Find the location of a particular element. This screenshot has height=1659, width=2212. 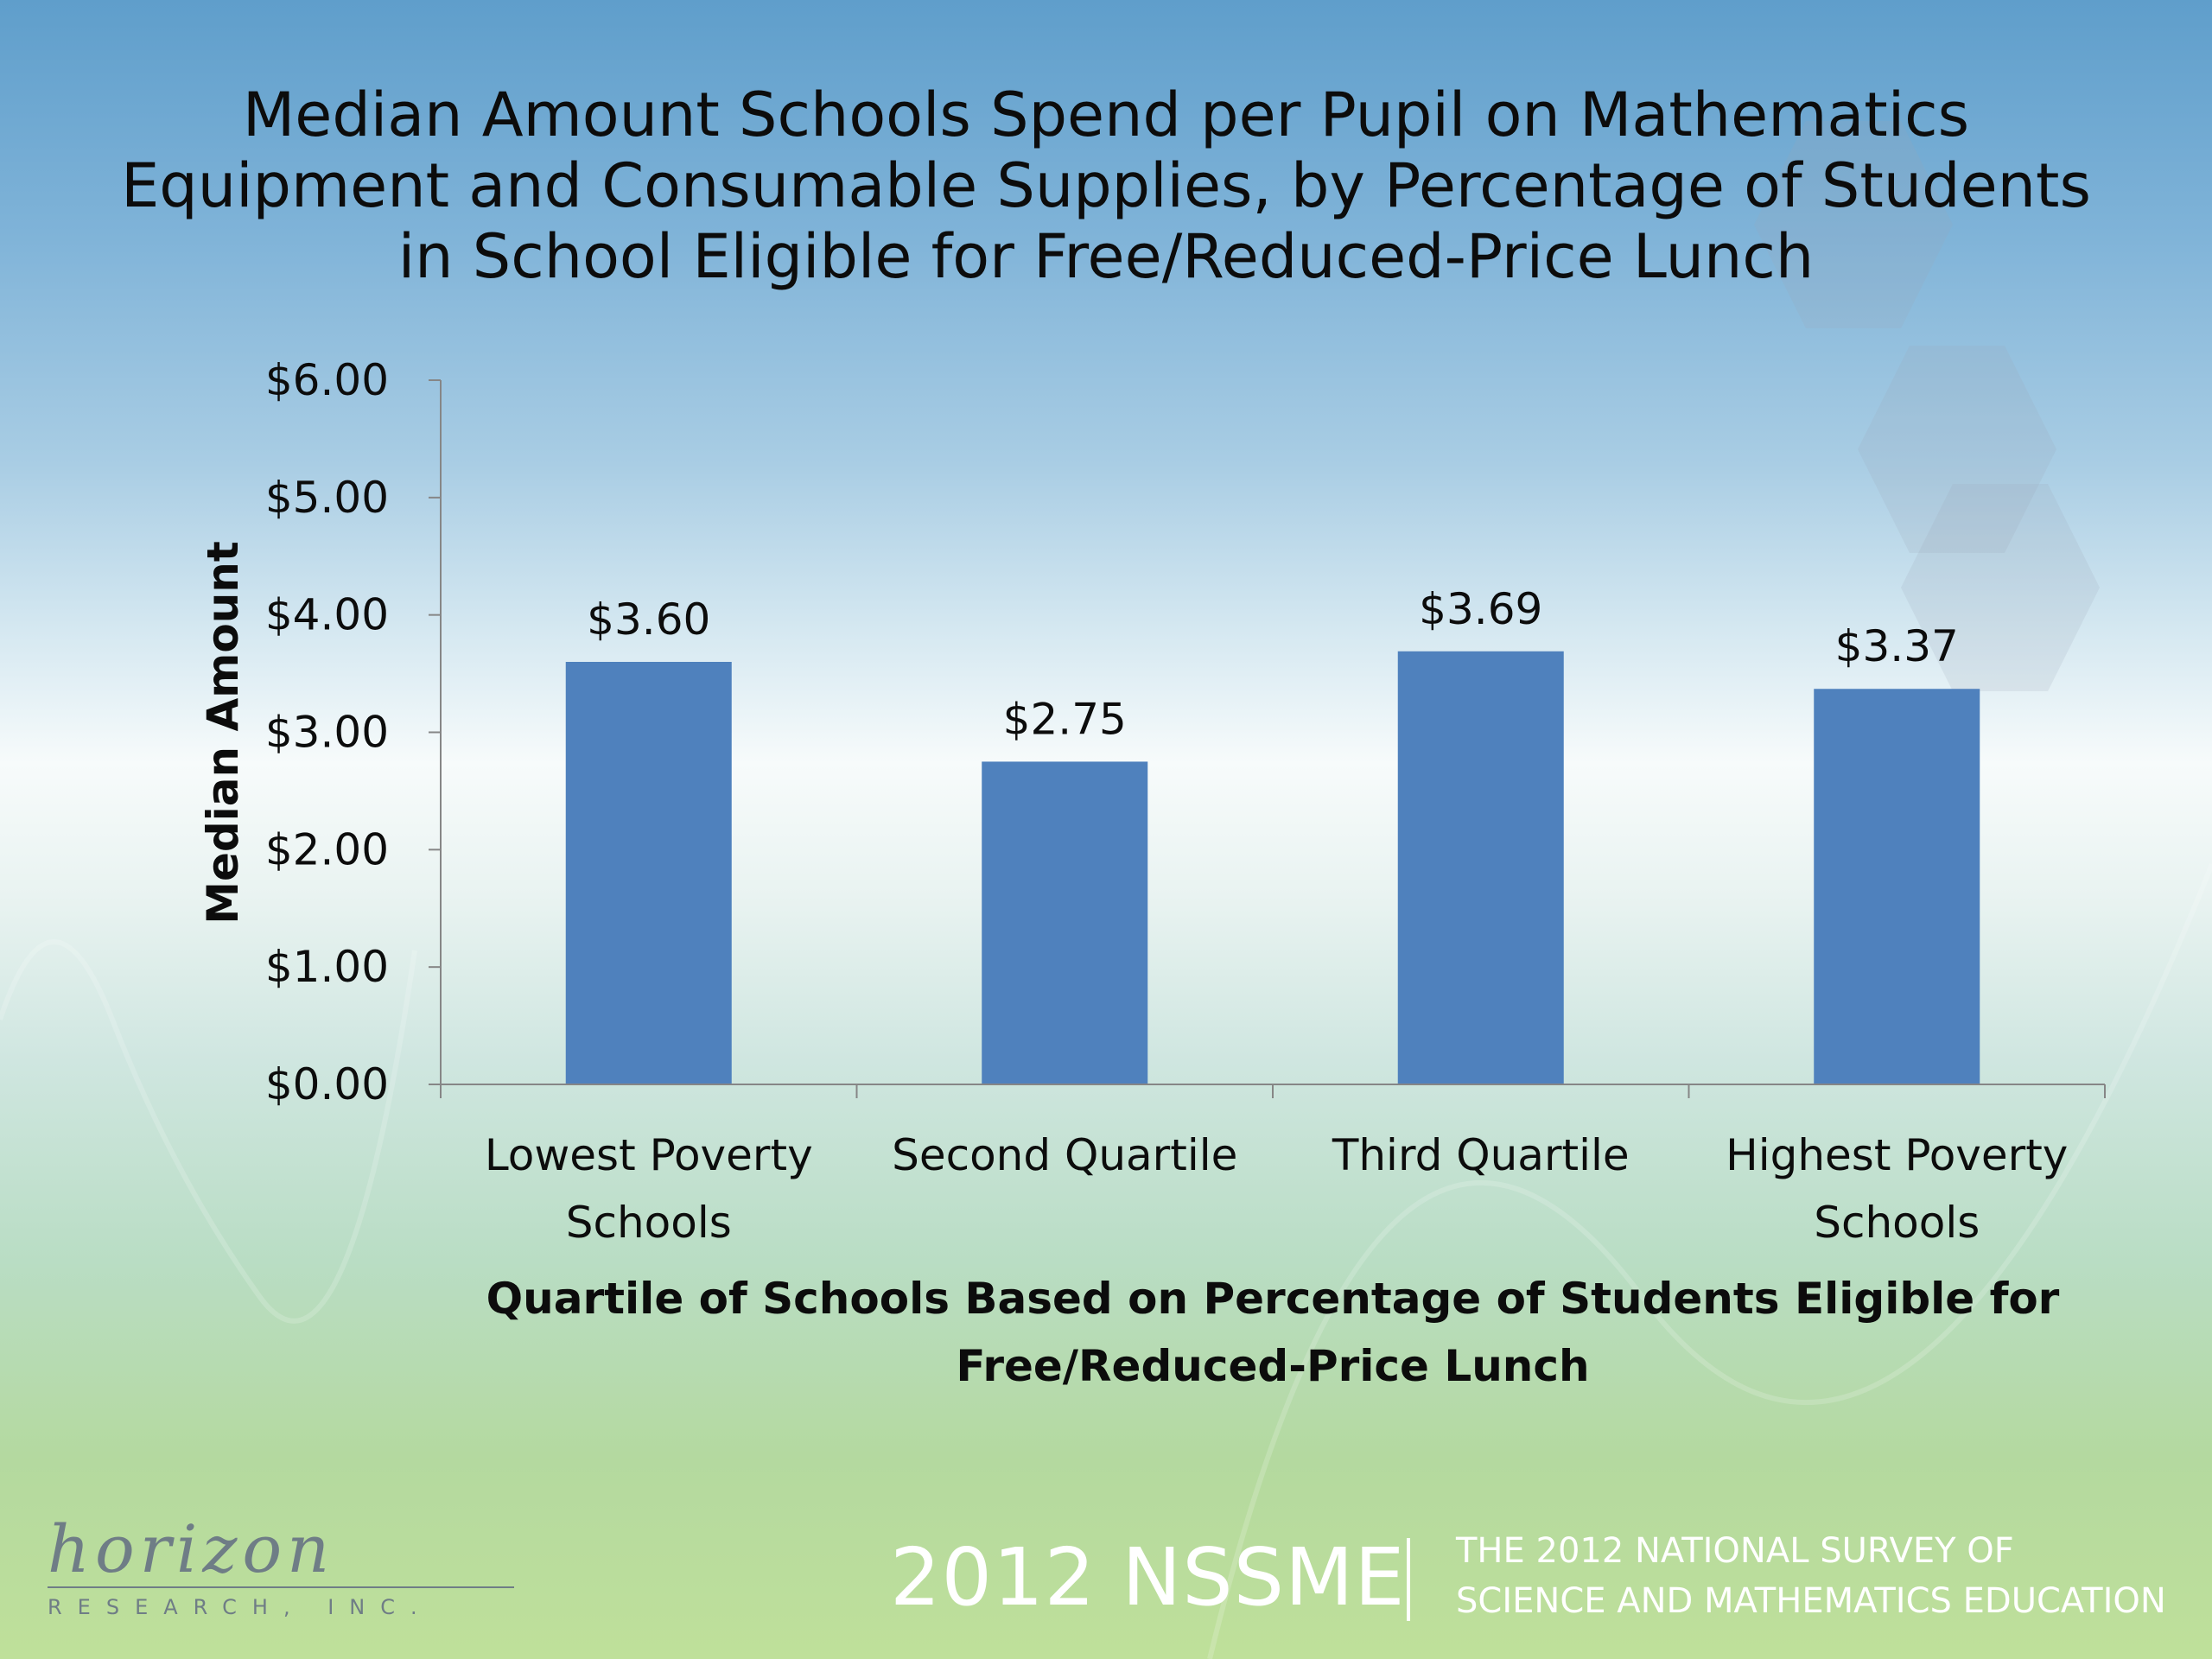

y-tick-label: $6.00 is located at coordinates (327, 380).